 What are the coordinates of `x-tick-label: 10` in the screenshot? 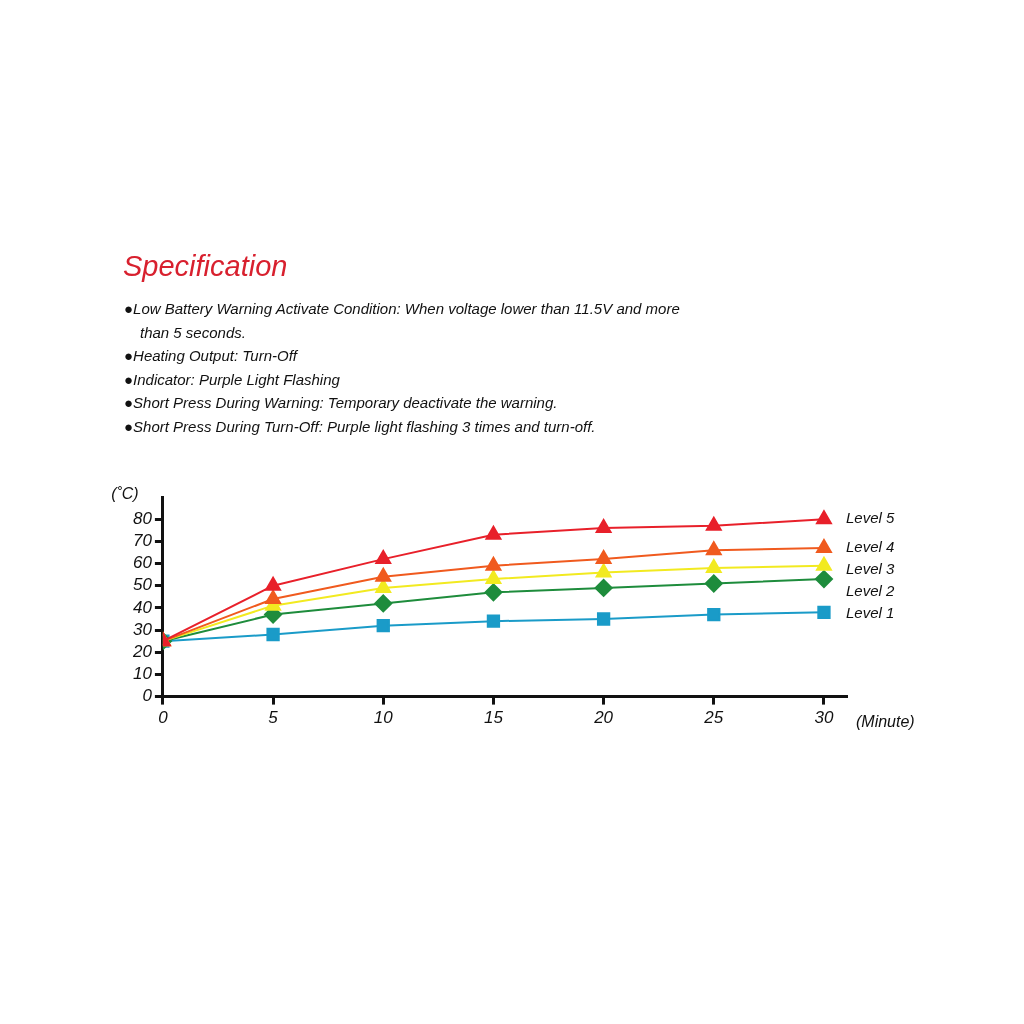 It's located at (383, 717).